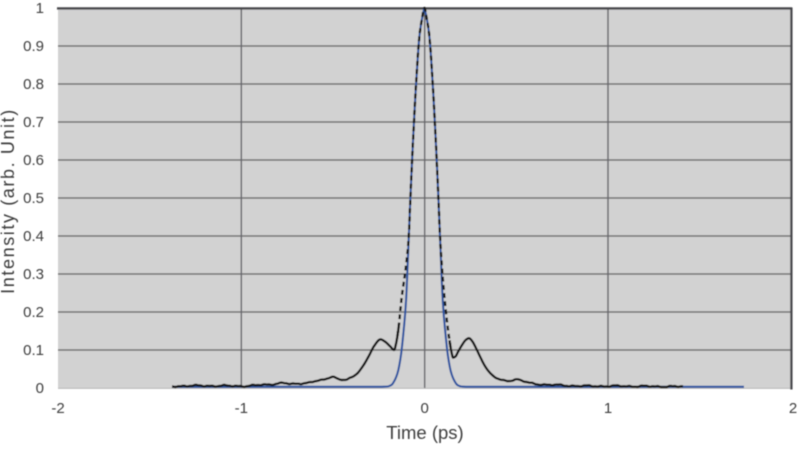 This screenshot has width=800, height=450. I want to click on svg-text: 0.3, so click(33, 274).